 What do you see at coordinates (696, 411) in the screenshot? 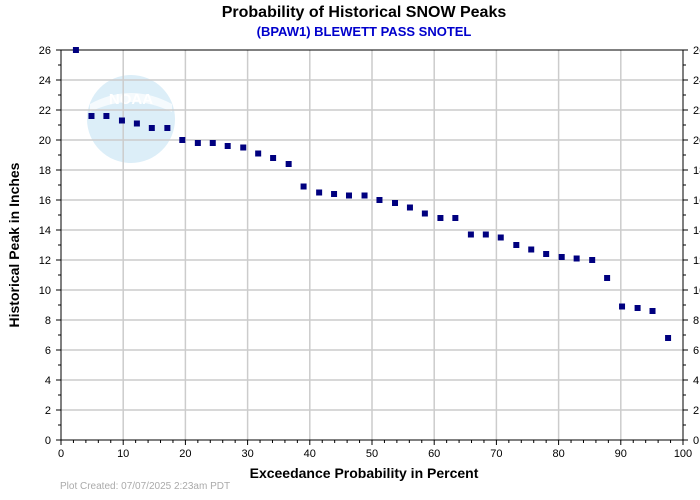
I see `y-tick-label-right: 2` at bounding box center [696, 411].